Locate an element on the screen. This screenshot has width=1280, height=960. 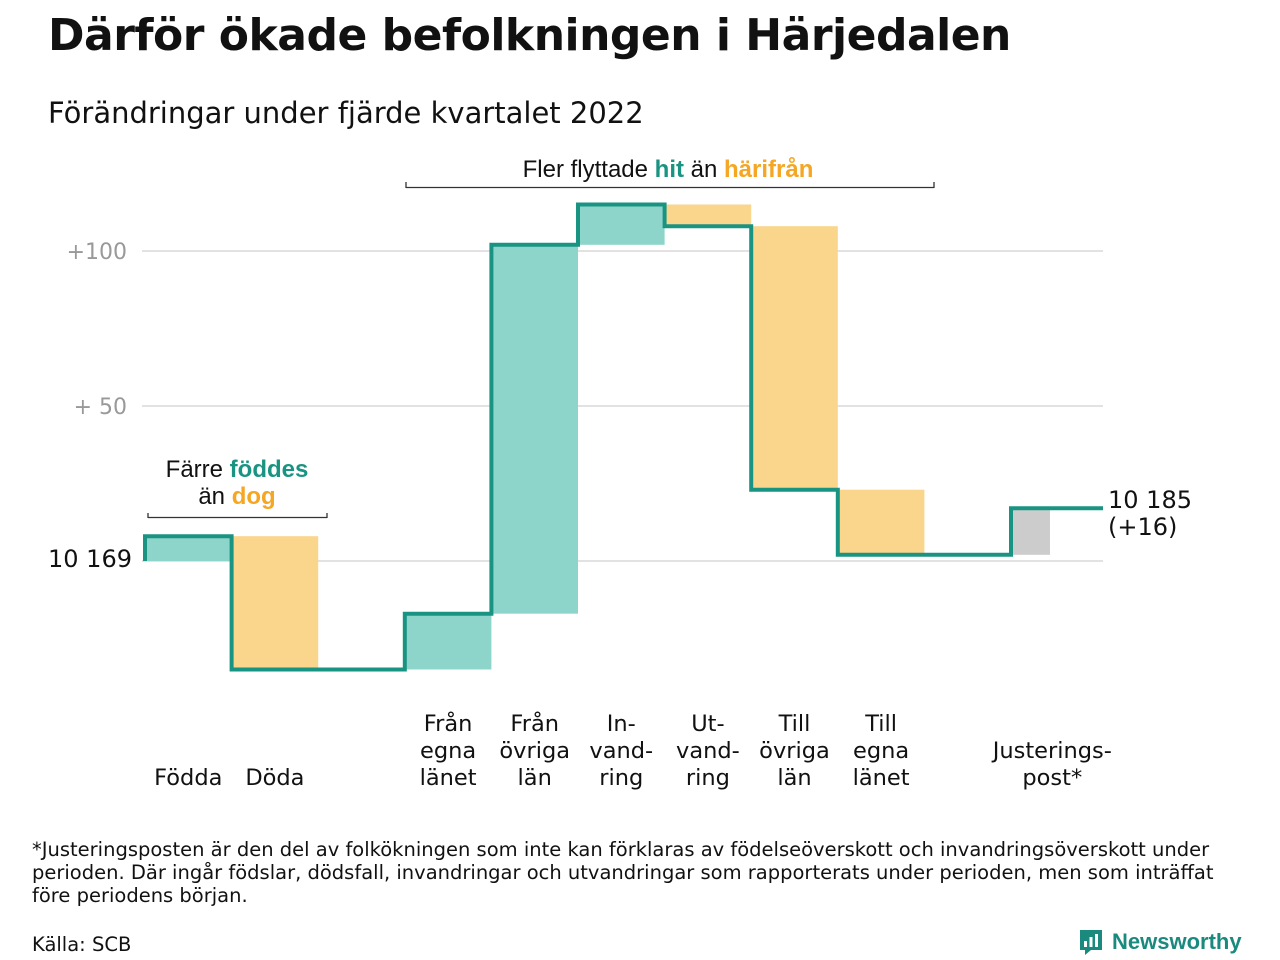
newsworthy-logo-icon is located at coordinates (1091, 942).